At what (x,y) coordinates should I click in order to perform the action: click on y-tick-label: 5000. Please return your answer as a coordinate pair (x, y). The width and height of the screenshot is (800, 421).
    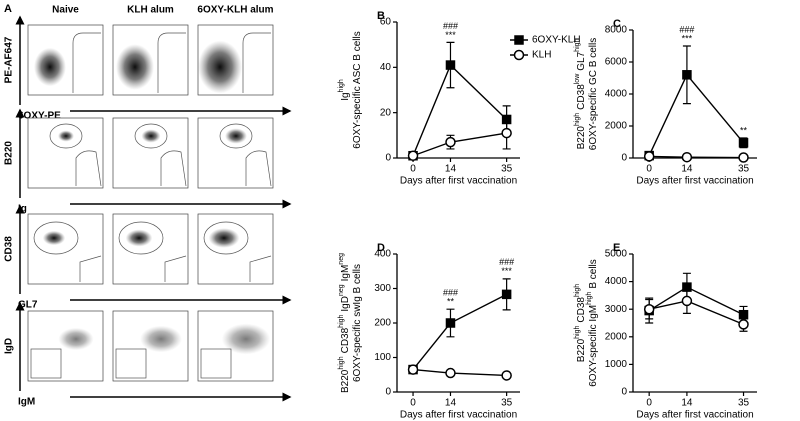
    Looking at the image, I should click on (616, 254).